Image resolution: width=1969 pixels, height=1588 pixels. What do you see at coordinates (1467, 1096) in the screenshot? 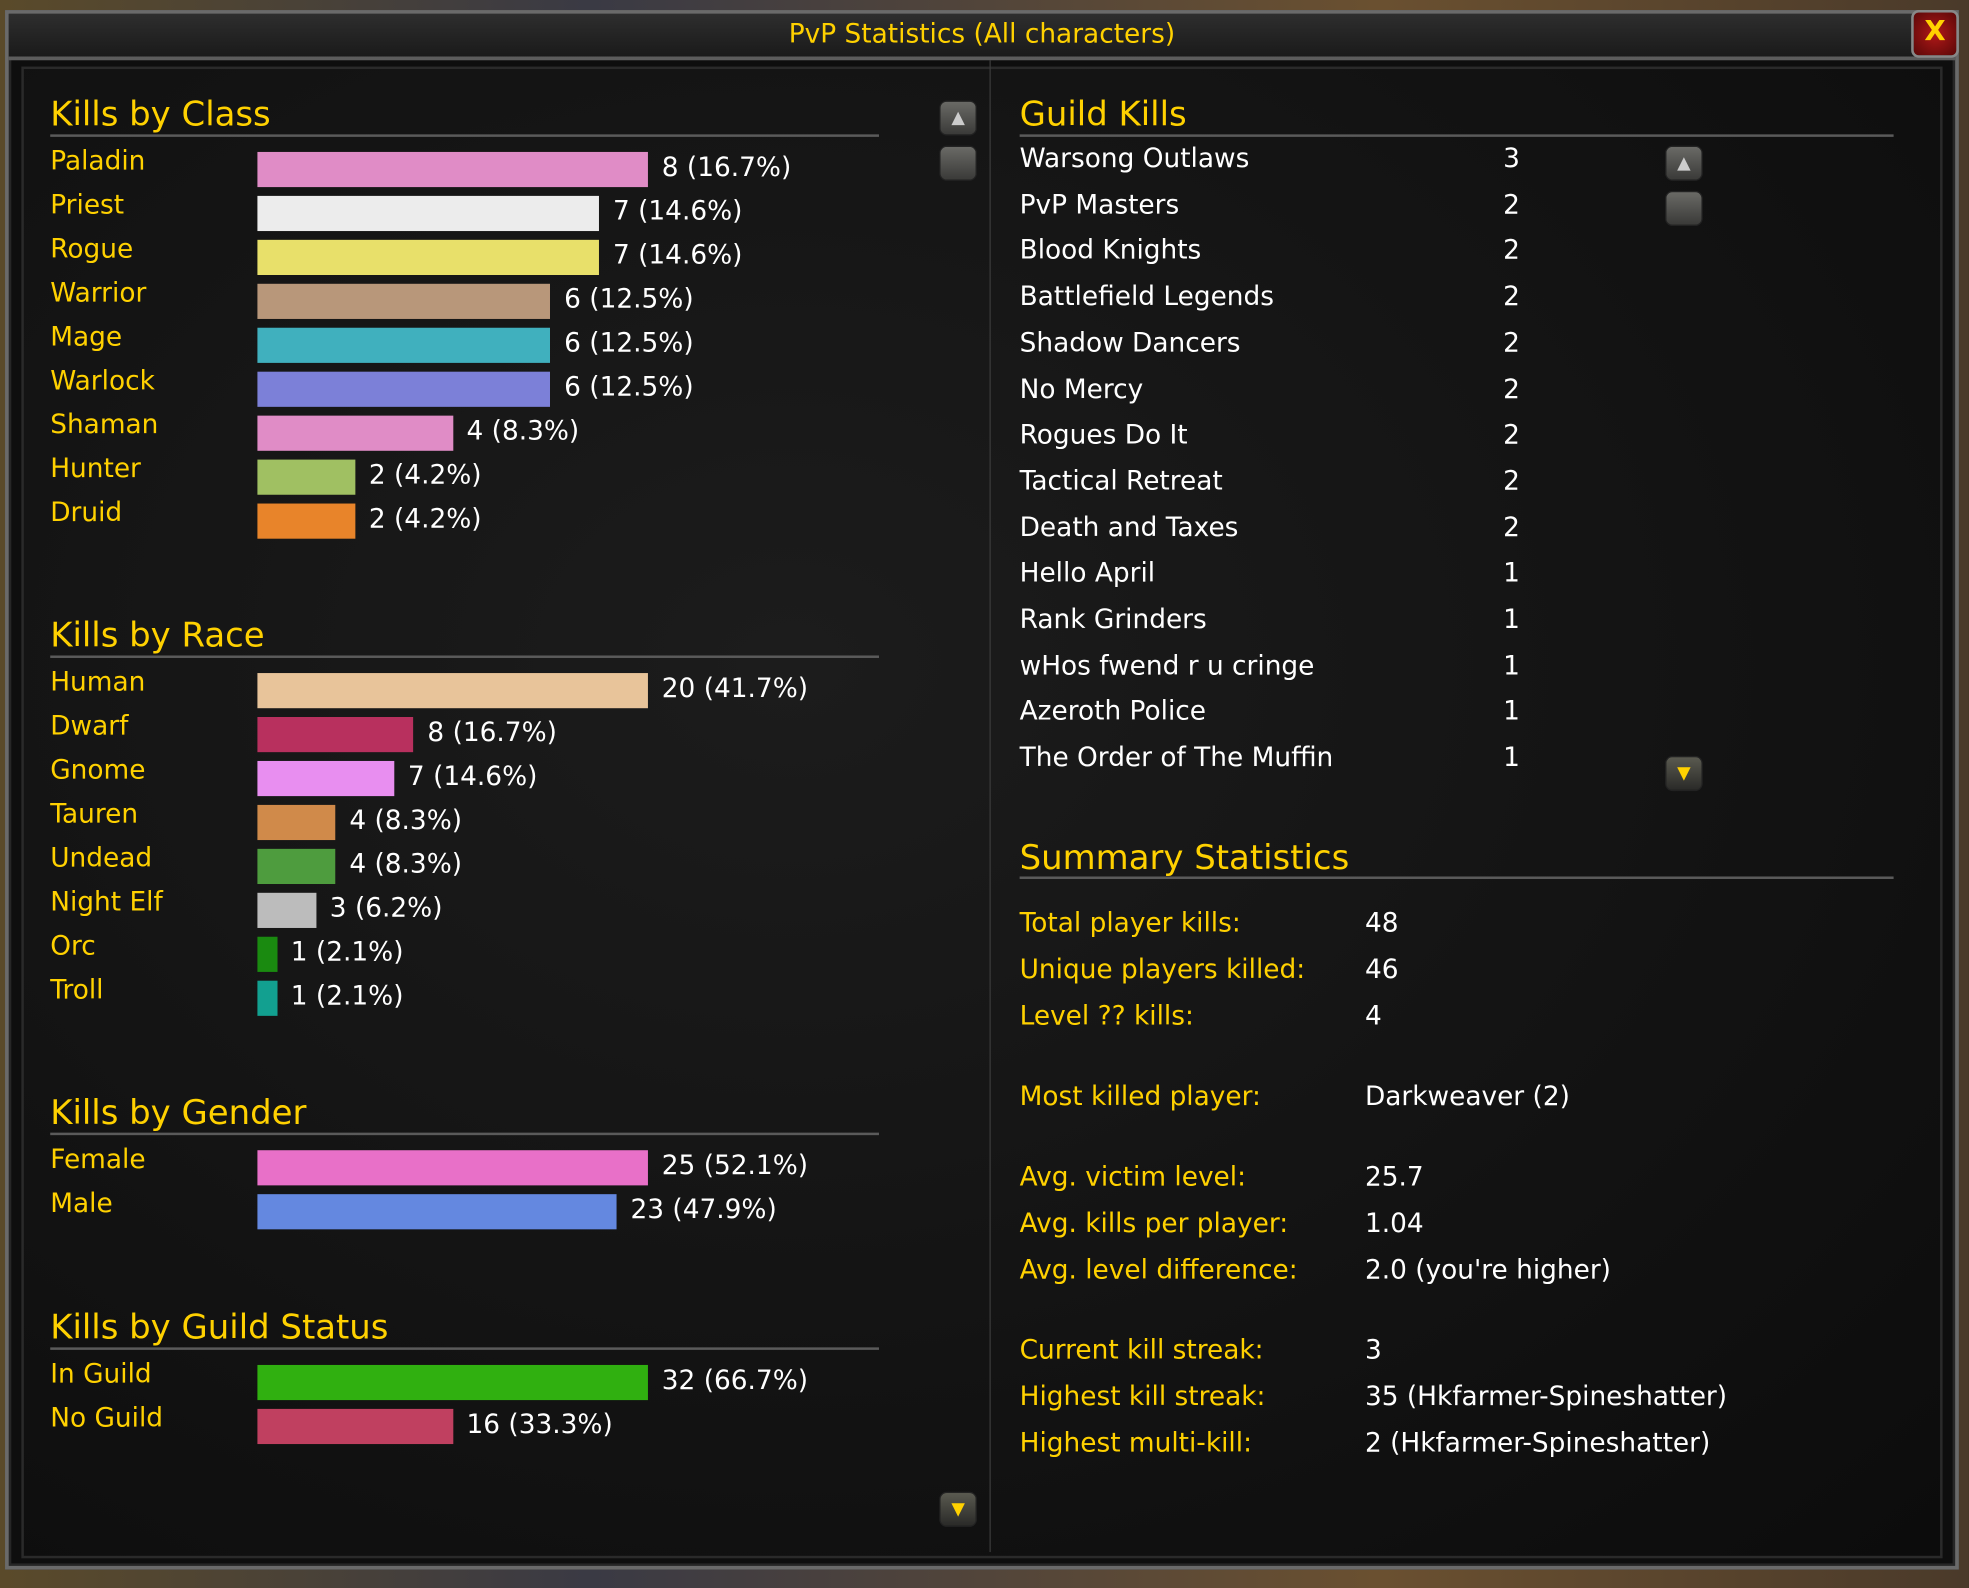
I see `summary-value: Darkweaver (2)` at bounding box center [1467, 1096].